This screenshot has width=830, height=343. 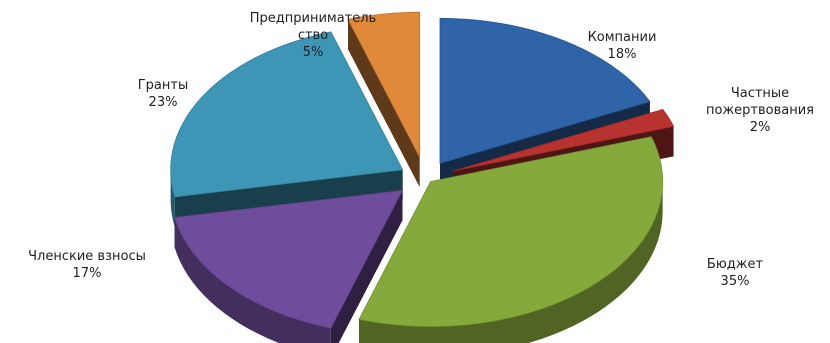 What do you see at coordinates (735, 281) in the screenshot?
I see `slice-percent-label: 35%` at bounding box center [735, 281].